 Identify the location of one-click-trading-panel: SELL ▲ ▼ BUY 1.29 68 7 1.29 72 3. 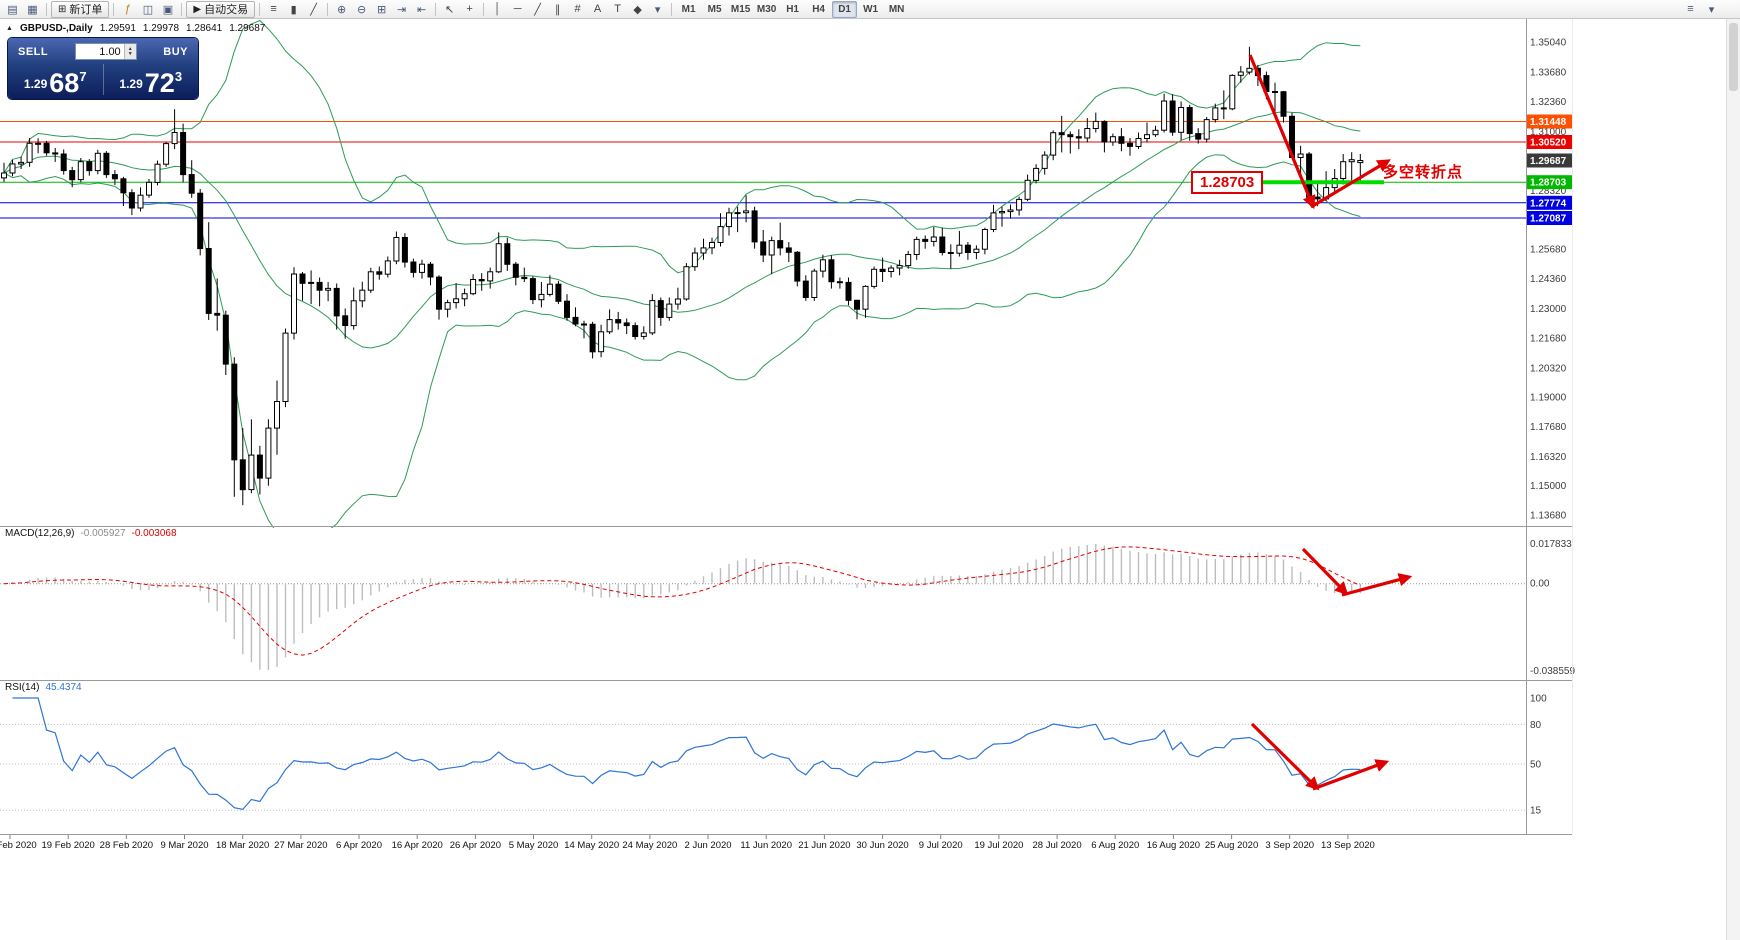
(103, 68).